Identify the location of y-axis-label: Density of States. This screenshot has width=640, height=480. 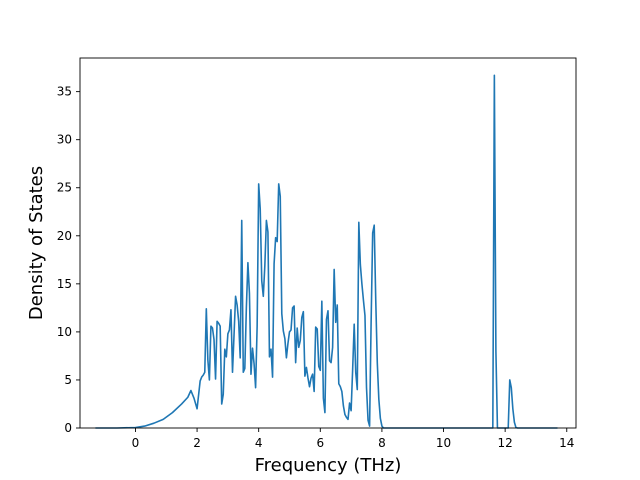
(36, 243).